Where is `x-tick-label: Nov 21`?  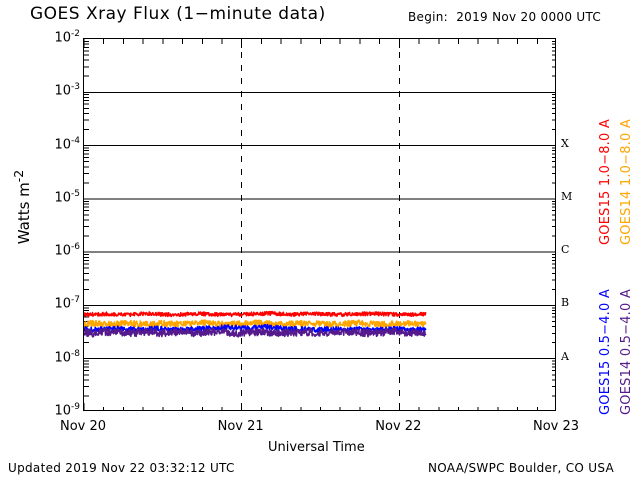
x-tick-label: Nov 21 is located at coordinates (240, 426).